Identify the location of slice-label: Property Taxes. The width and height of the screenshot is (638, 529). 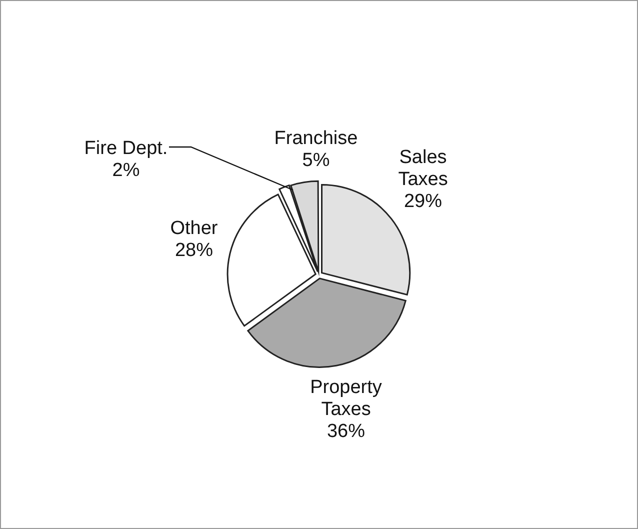
(346, 398).